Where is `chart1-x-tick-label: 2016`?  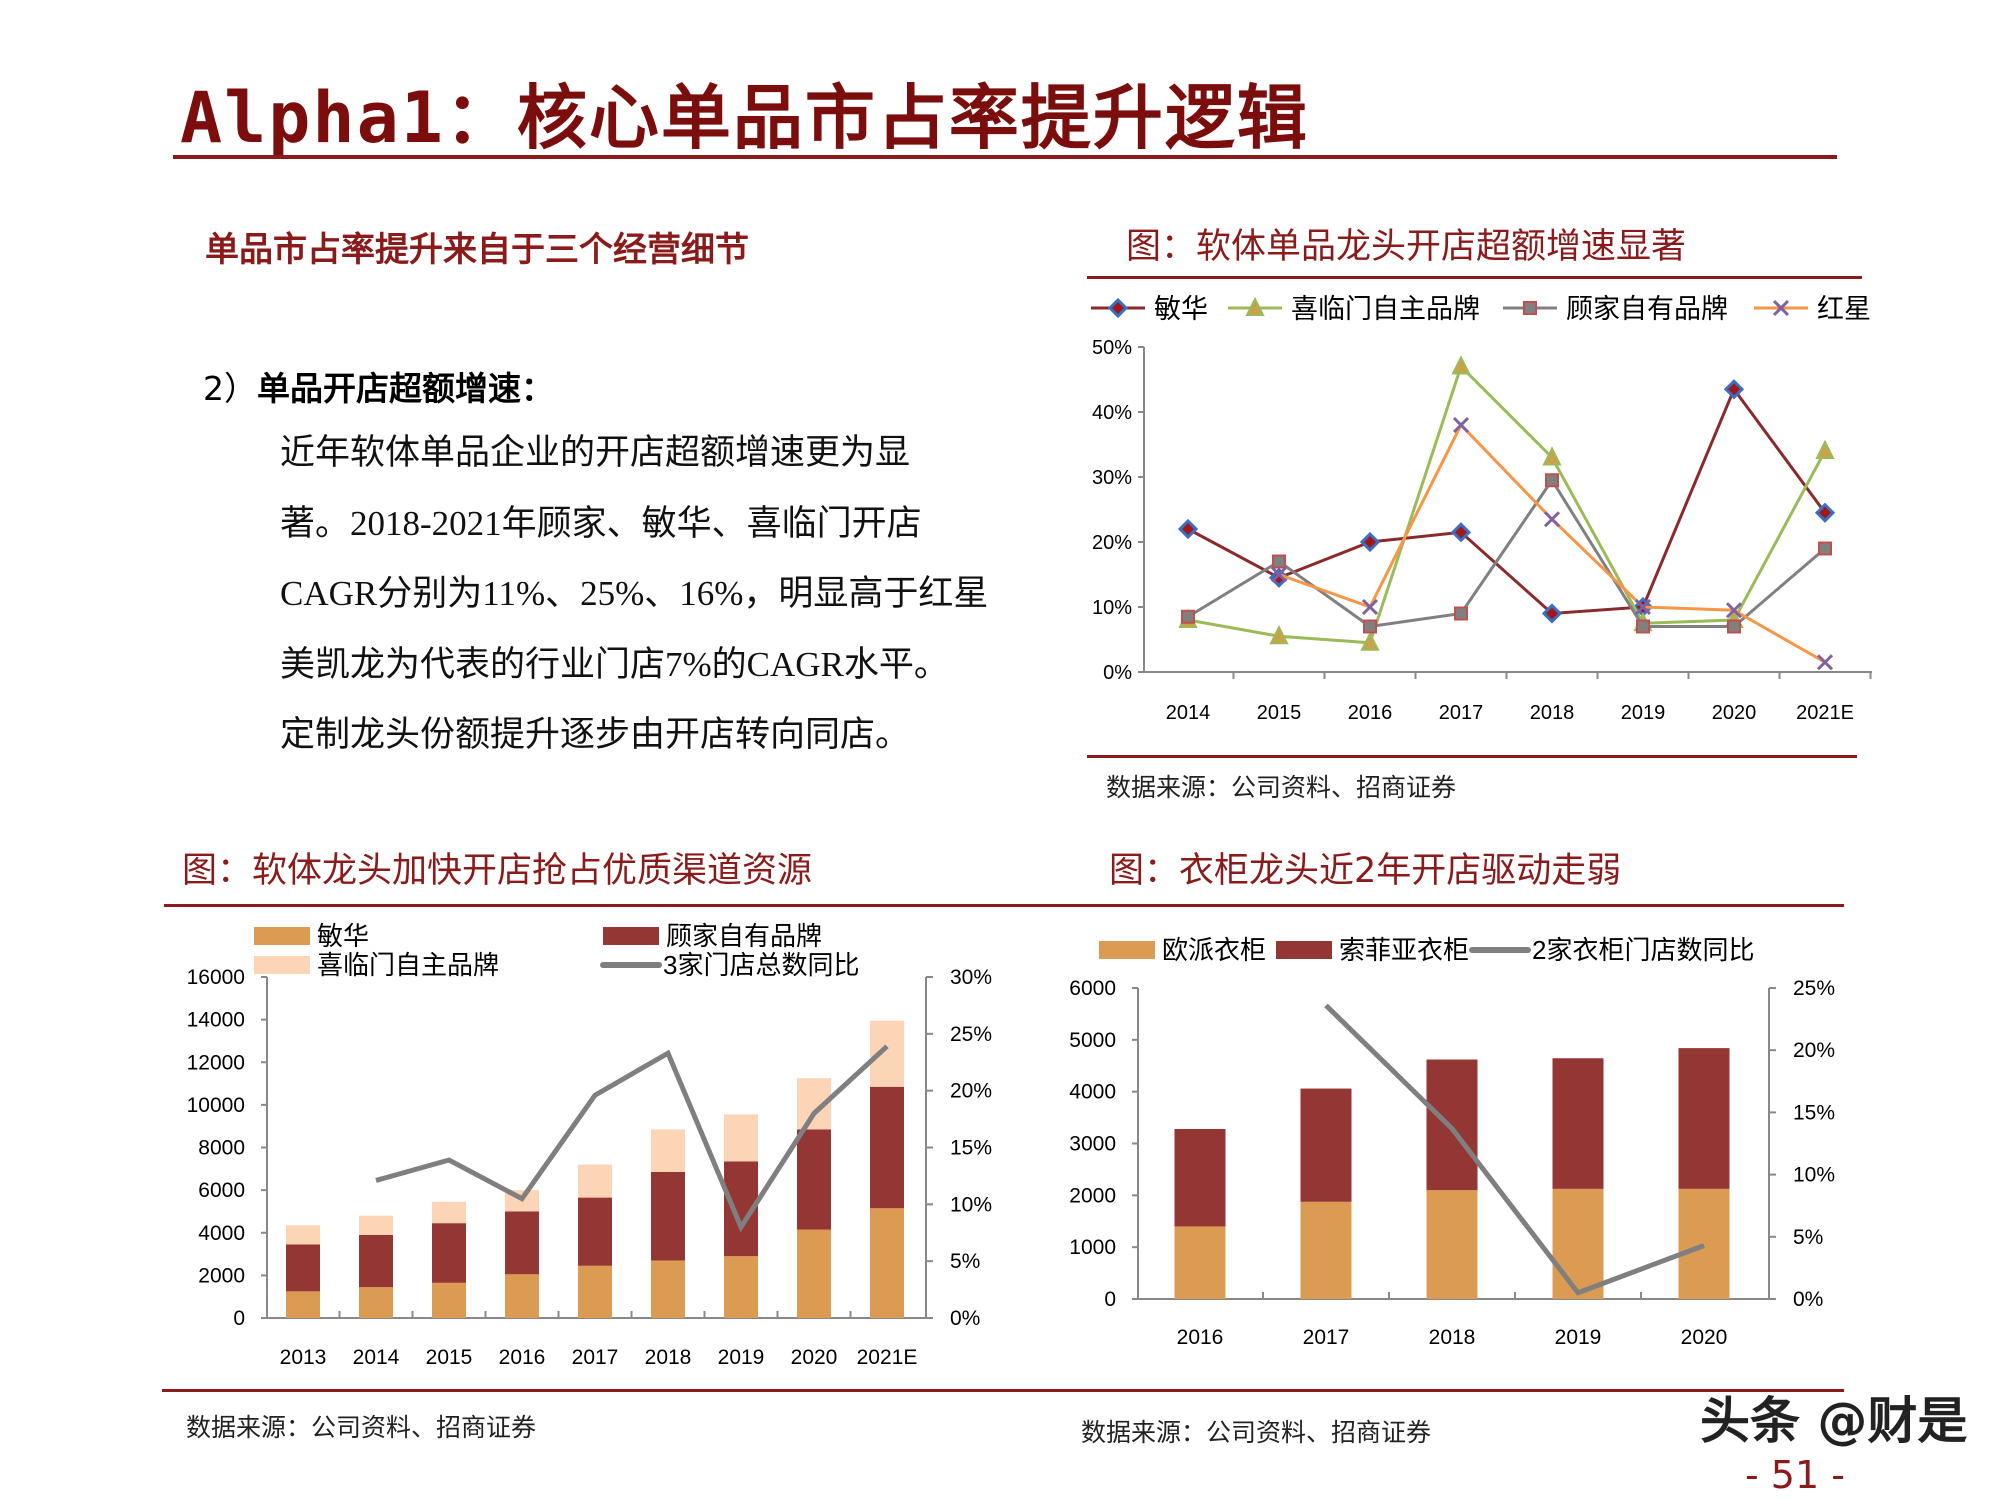 chart1-x-tick-label: 2016 is located at coordinates (1370, 713).